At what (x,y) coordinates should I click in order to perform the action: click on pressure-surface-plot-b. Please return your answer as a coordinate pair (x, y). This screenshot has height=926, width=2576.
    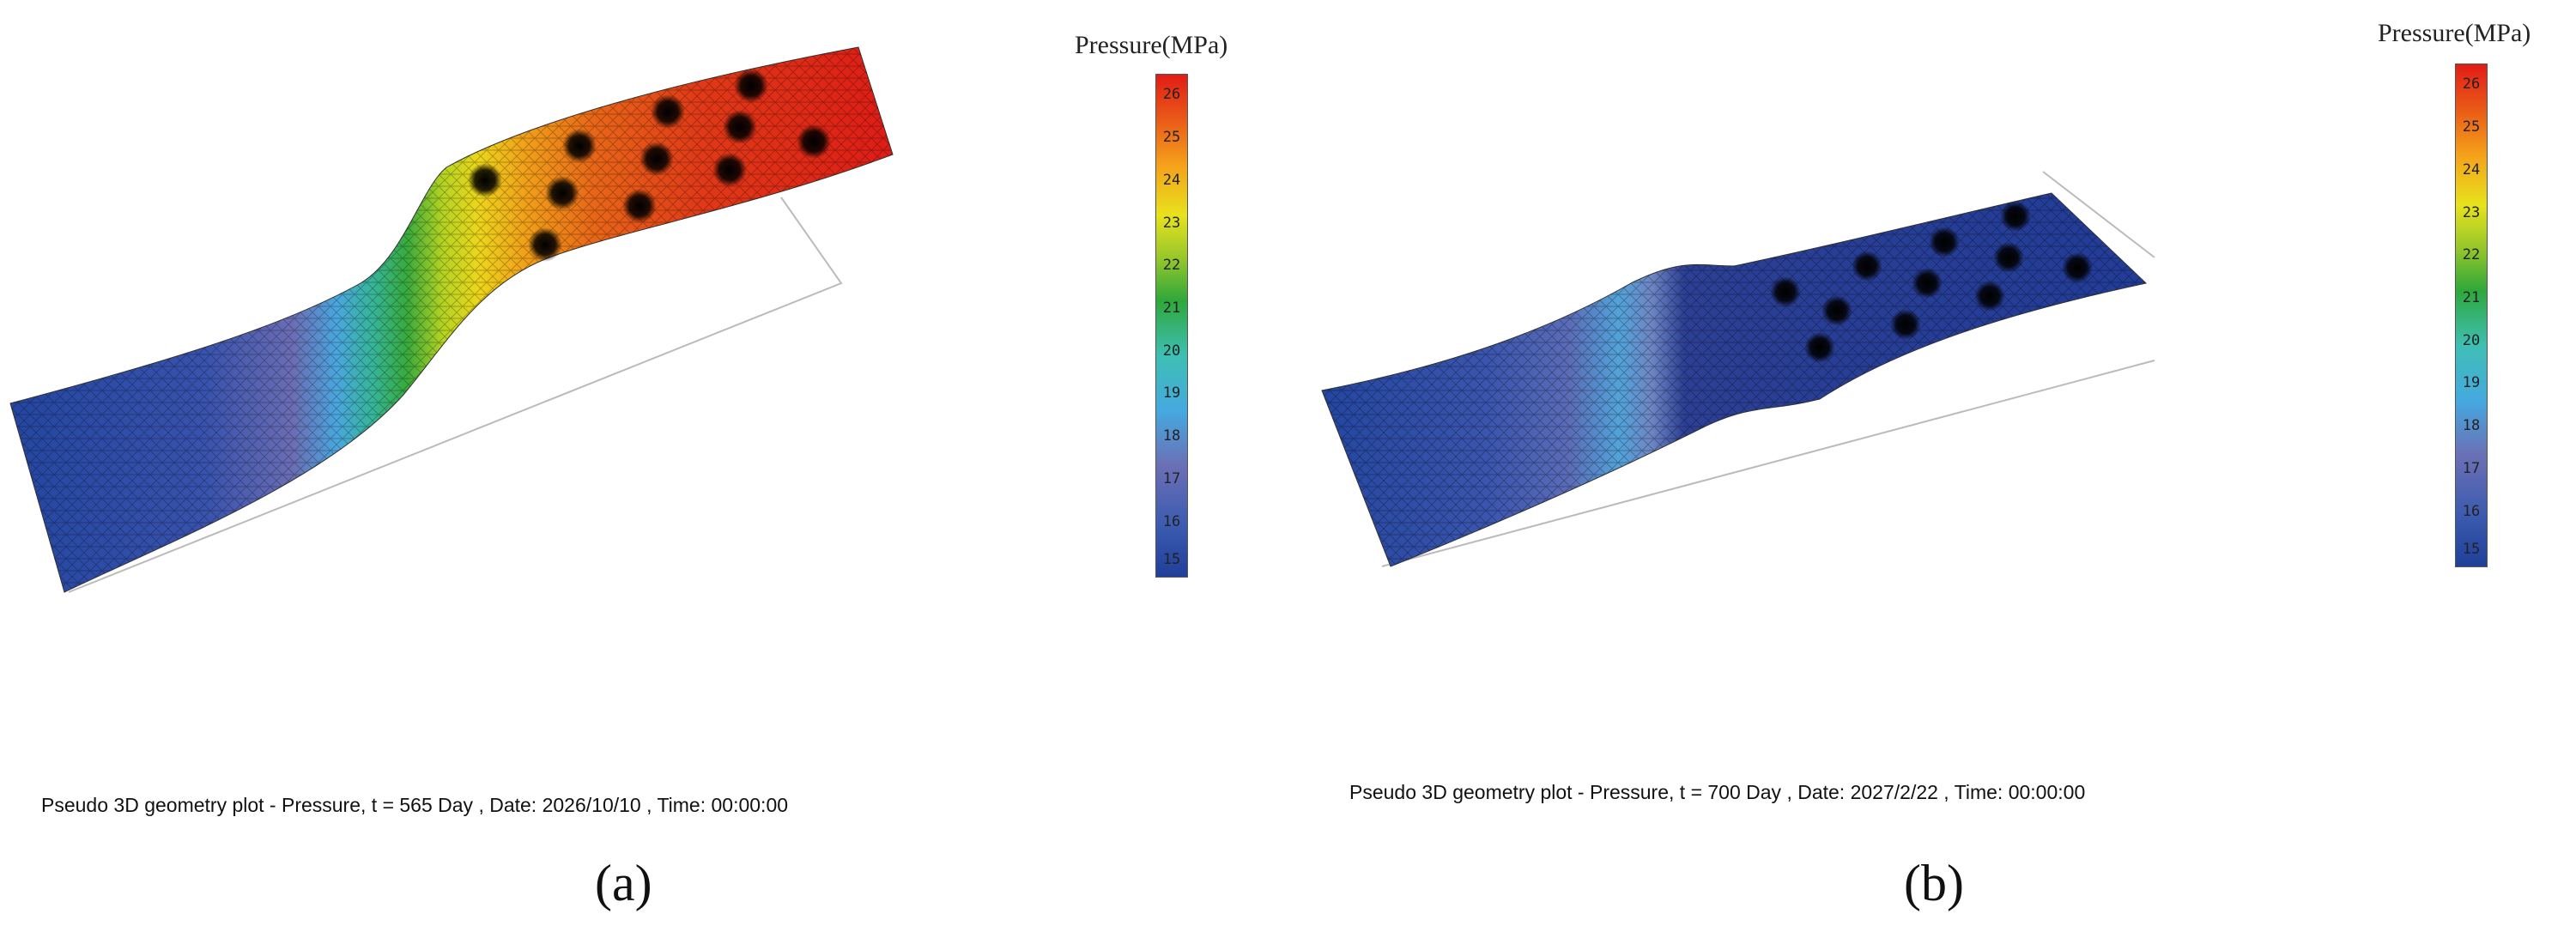
    Looking at the image, I should click on (1738, 369).